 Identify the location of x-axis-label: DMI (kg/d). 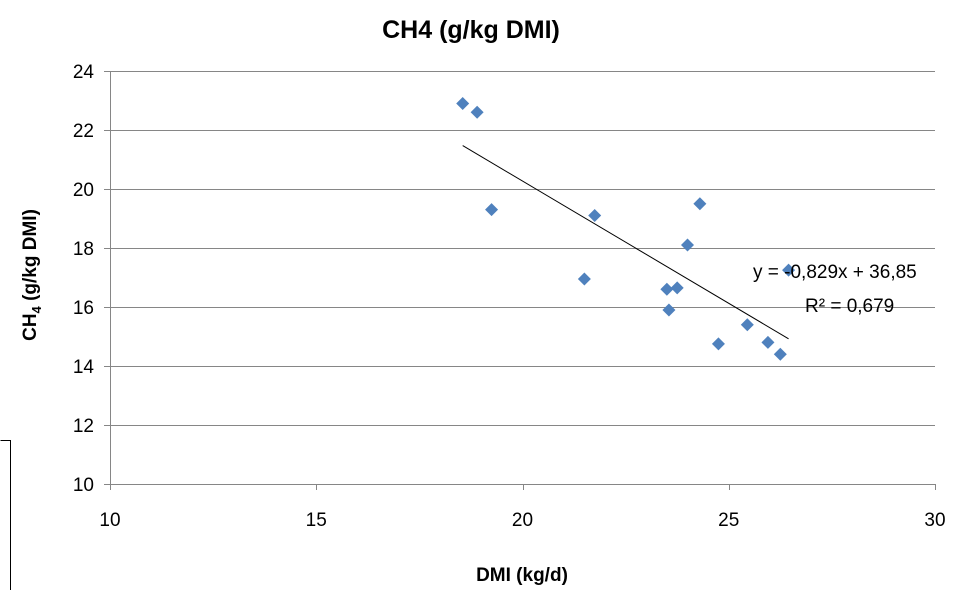
(522, 575).